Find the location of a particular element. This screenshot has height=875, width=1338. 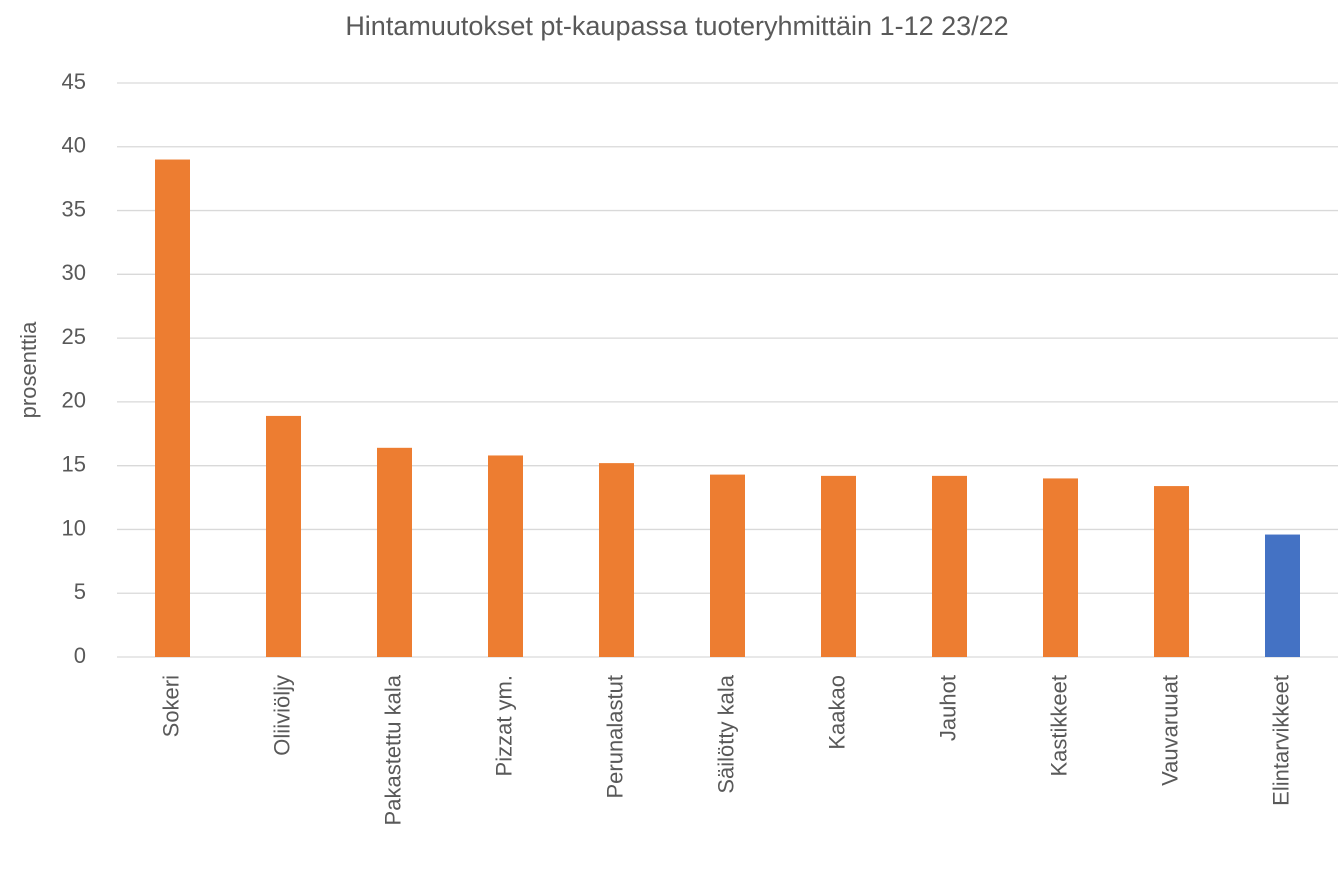

x-tick-label: Vauvaruuat is located at coordinates (1169, 730).